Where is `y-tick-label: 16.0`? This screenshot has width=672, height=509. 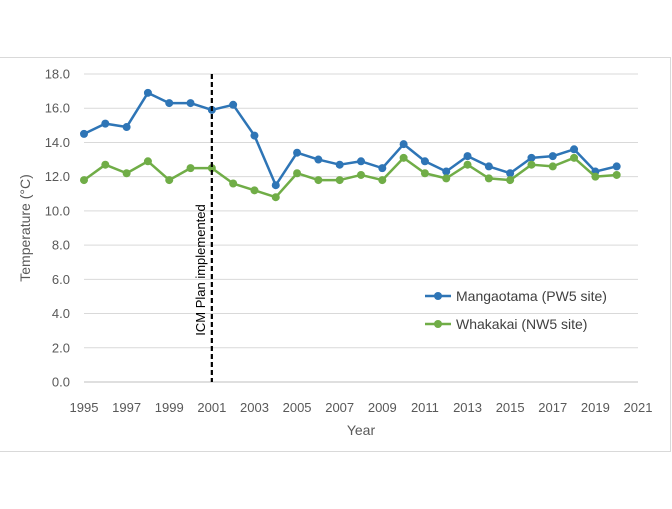
y-tick-label: 16.0 is located at coordinates (57, 108).